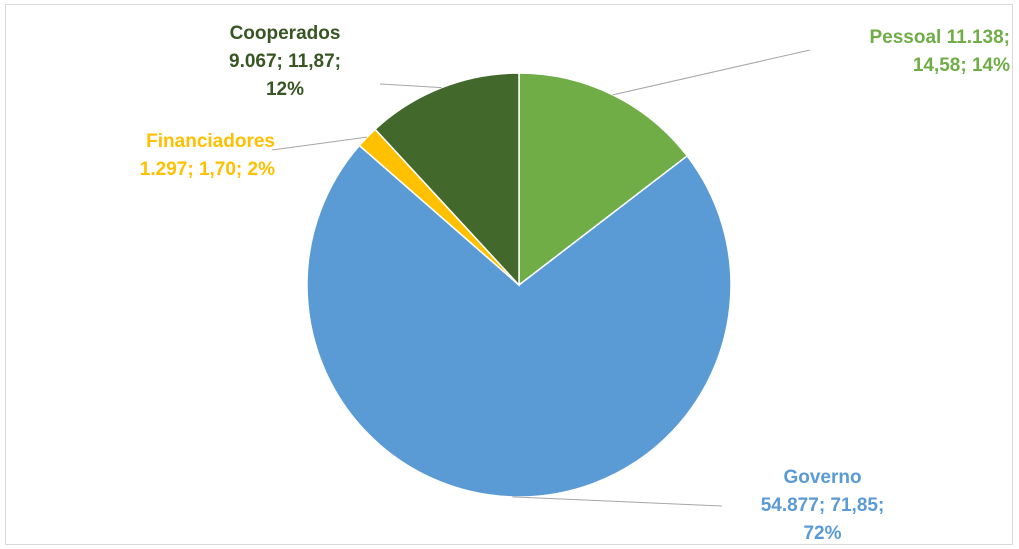 The image size is (1019, 549). What do you see at coordinates (410, 86) in the screenshot?
I see `leader-line-cooperados` at bounding box center [410, 86].